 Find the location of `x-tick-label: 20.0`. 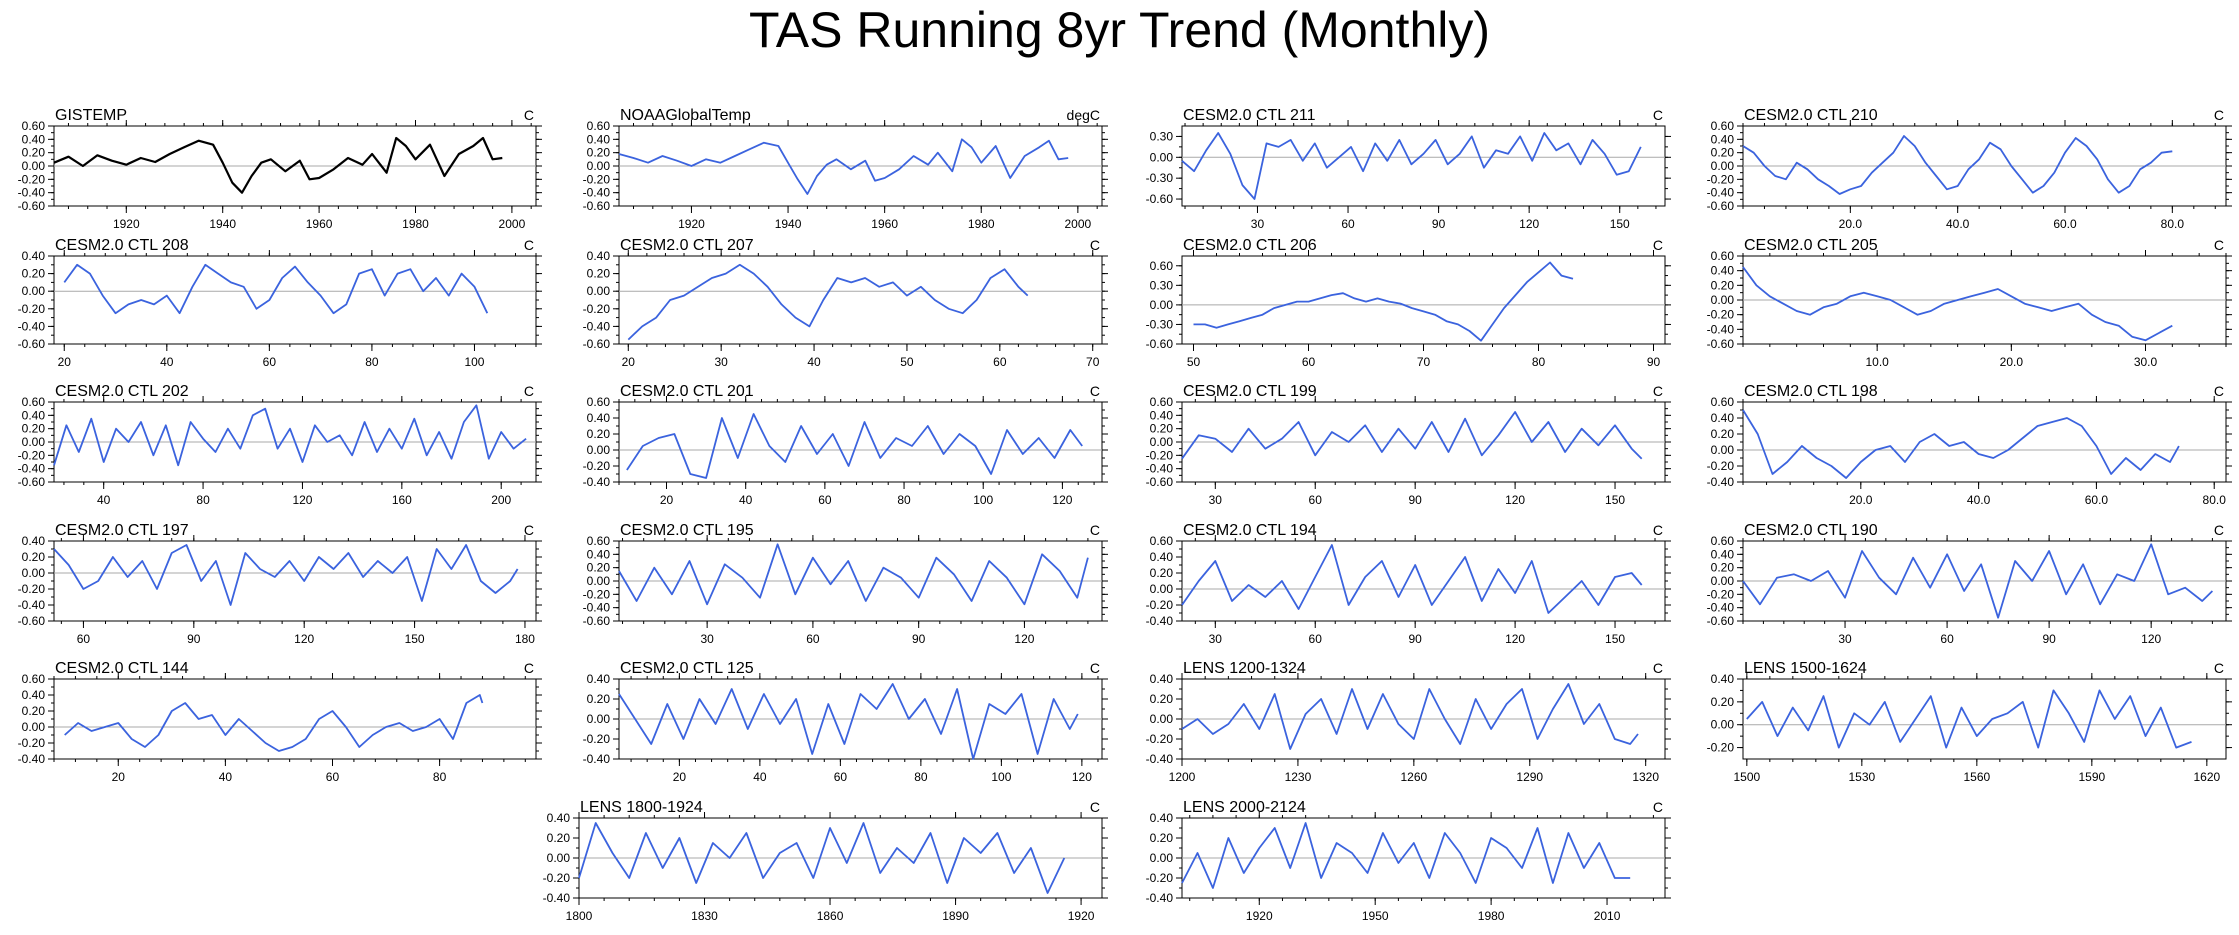

x-tick-label: 20.0 is located at coordinates (1851, 224).